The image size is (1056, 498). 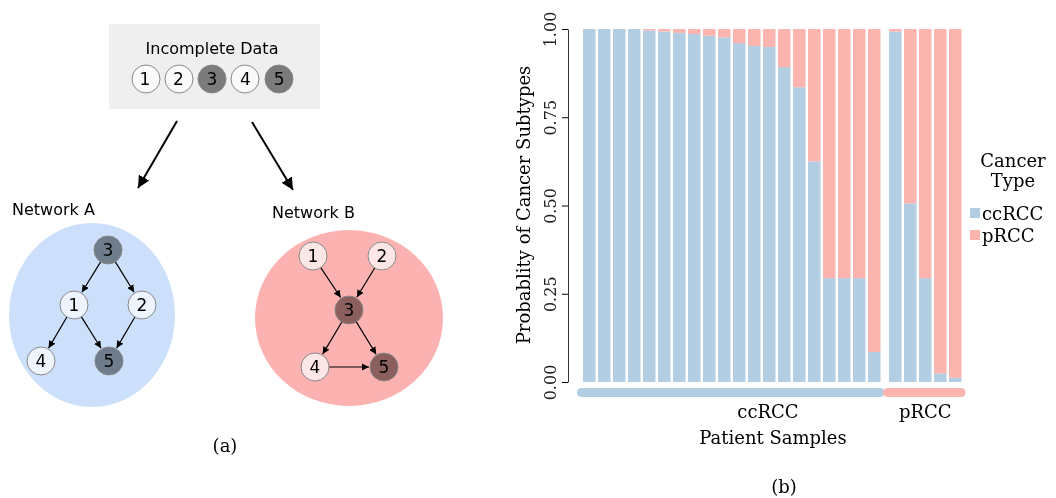 What do you see at coordinates (212, 48) in the screenshot?
I see `text: Incomplete Data` at bounding box center [212, 48].